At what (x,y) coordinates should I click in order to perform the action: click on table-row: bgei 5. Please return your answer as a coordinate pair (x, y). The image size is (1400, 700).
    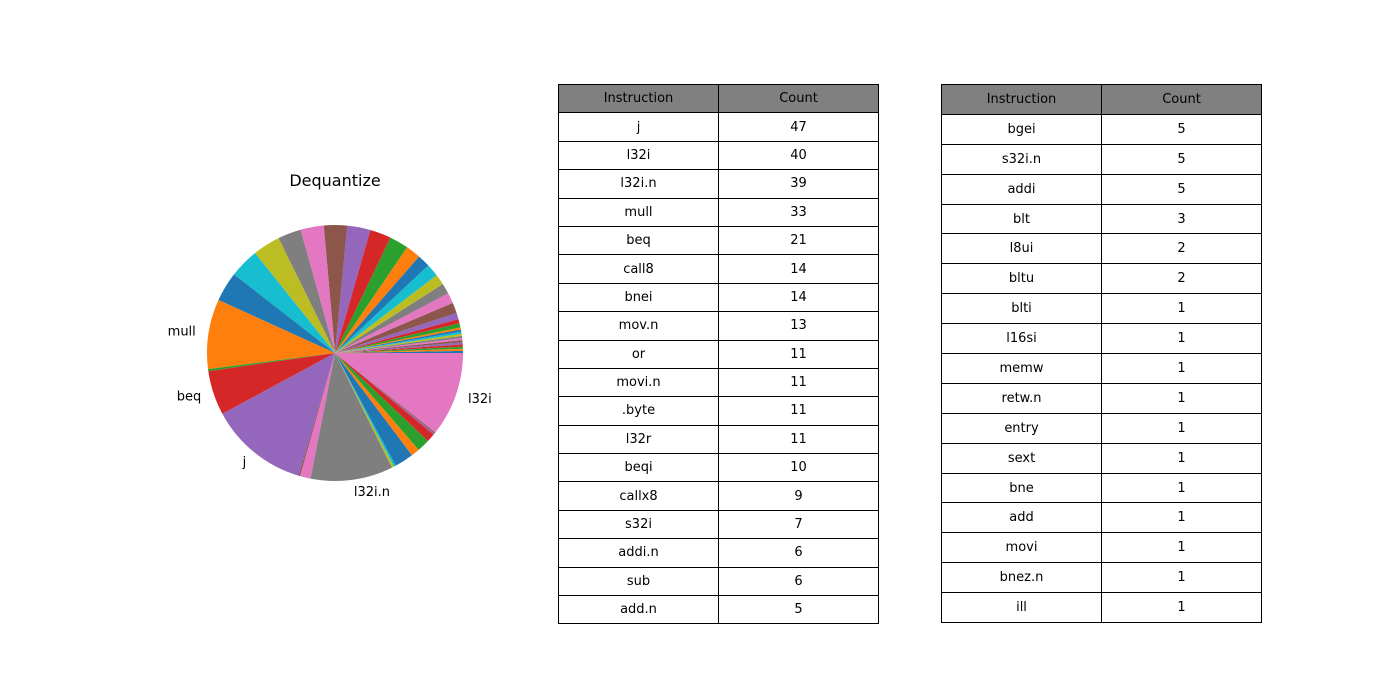
    Looking at the image, I should click on (1101, 129).